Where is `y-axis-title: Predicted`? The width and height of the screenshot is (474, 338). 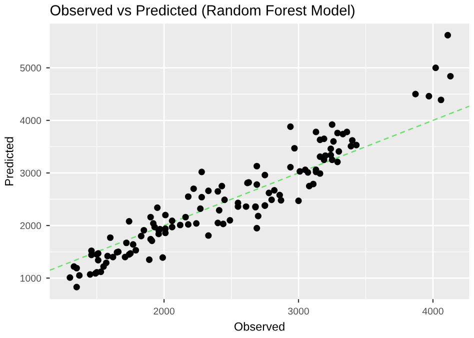
y-axis-title: Predicted is located at coordinates (9, 161).